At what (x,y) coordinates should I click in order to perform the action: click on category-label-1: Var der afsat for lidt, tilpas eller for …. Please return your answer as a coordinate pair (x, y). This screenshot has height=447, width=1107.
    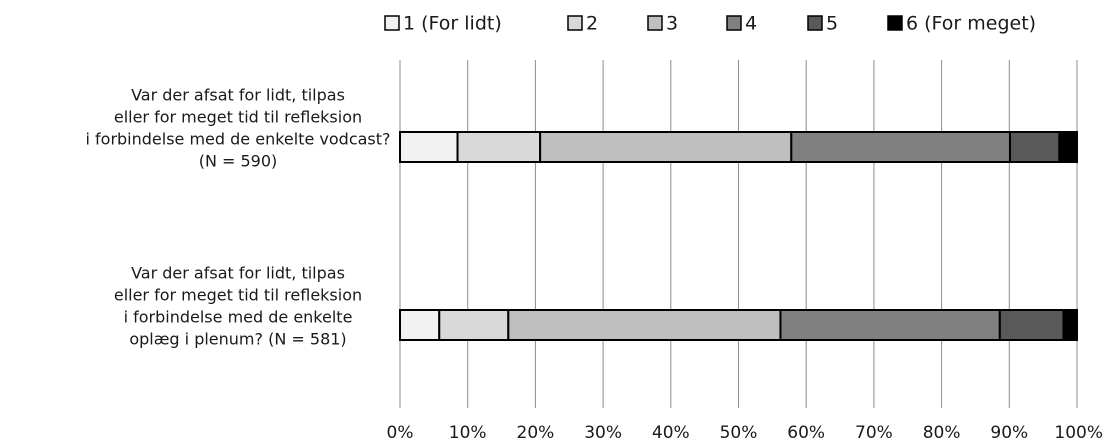
    Looking at the image, I should click on (237, 128).